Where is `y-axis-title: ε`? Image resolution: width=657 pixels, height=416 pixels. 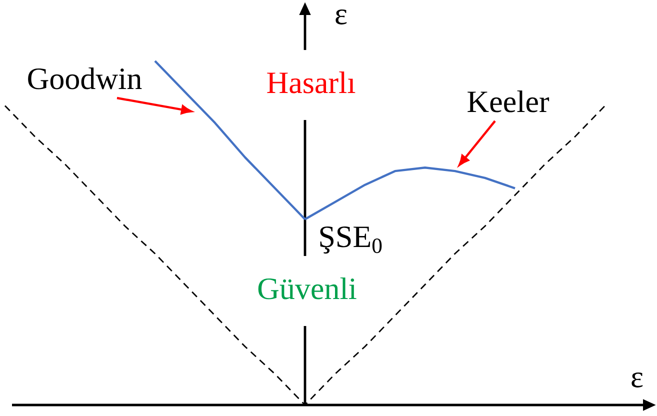 y-axis-title: ε is located at coordinates (341, 17).